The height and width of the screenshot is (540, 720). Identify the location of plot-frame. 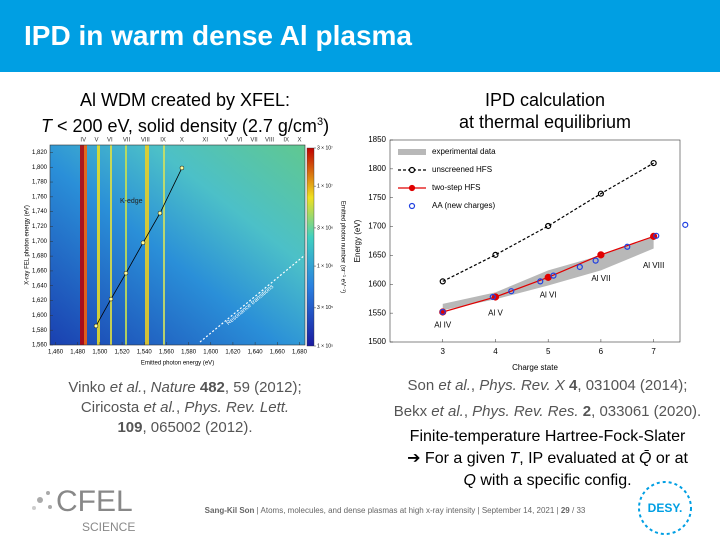
(177, 245).